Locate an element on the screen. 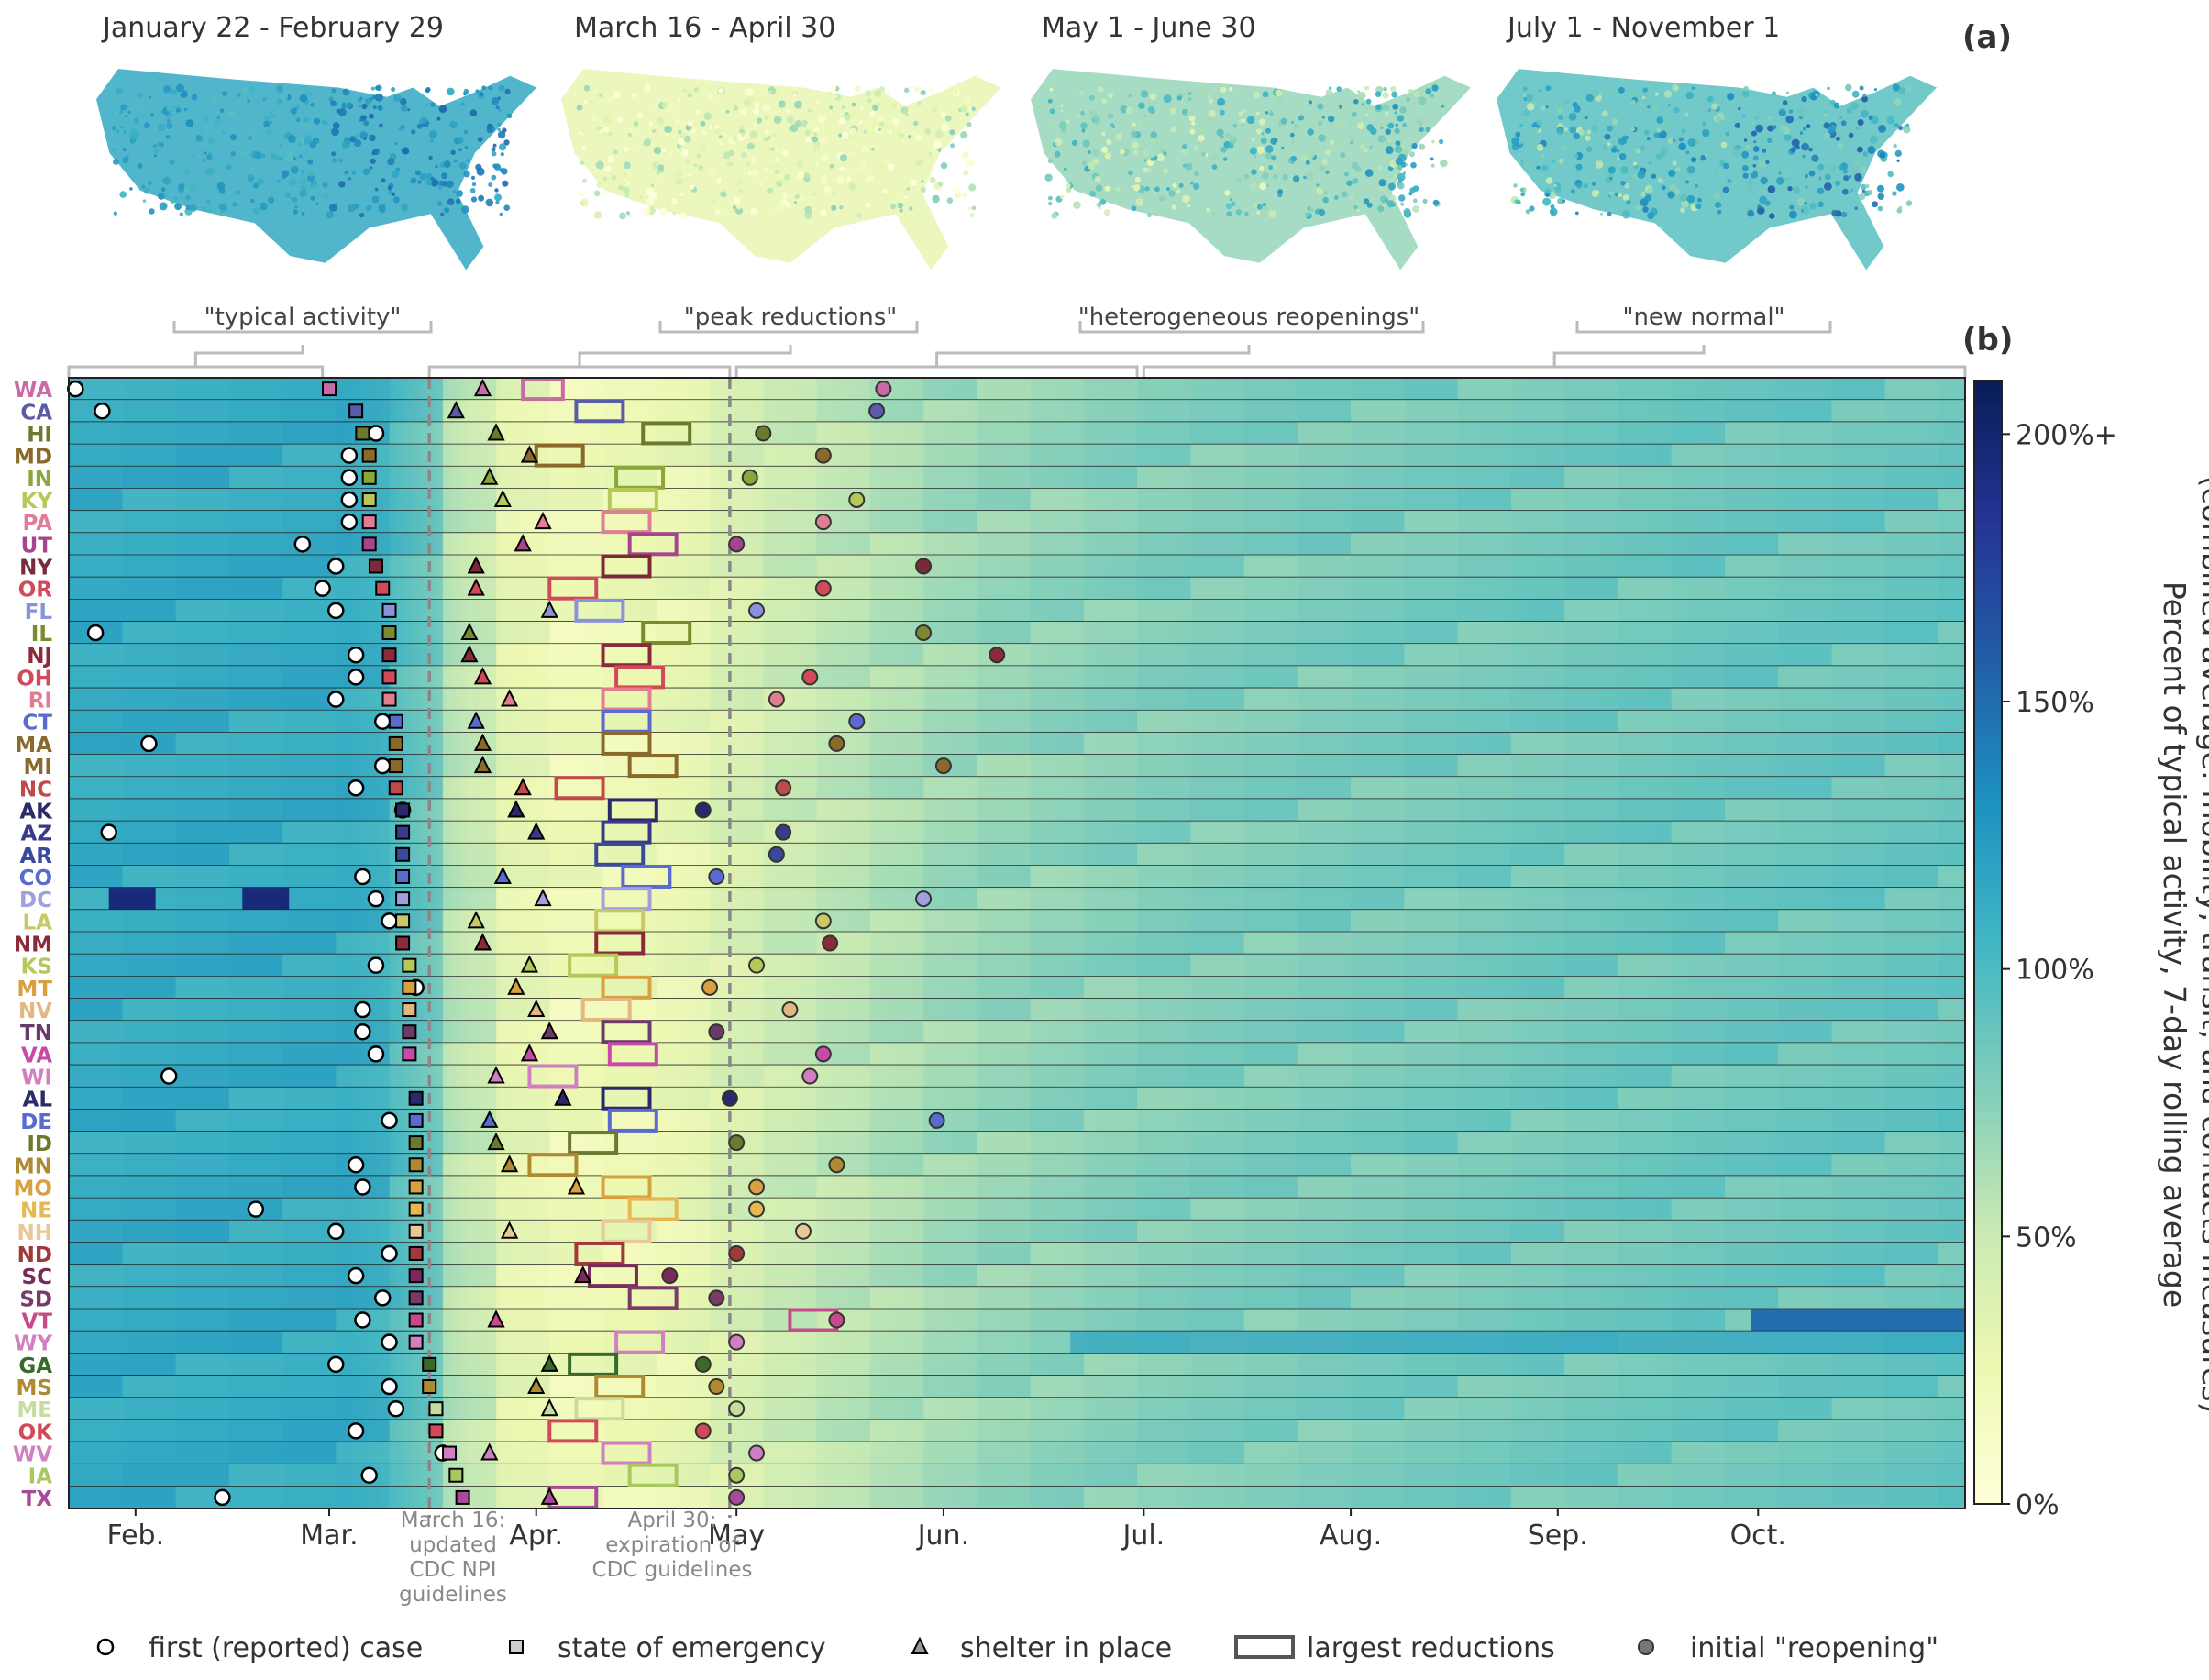 The width and height of the screenshot is (2209, 1680). annotation-april30-line2: expiration of is located at coordinates (672, 1545).